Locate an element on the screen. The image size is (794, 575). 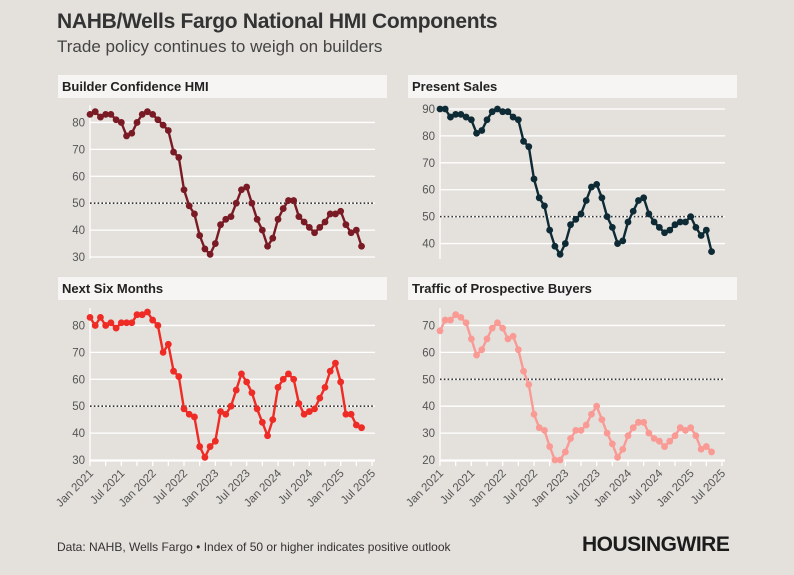
y-tick-label: 90 is located at coordinates (428, 110).